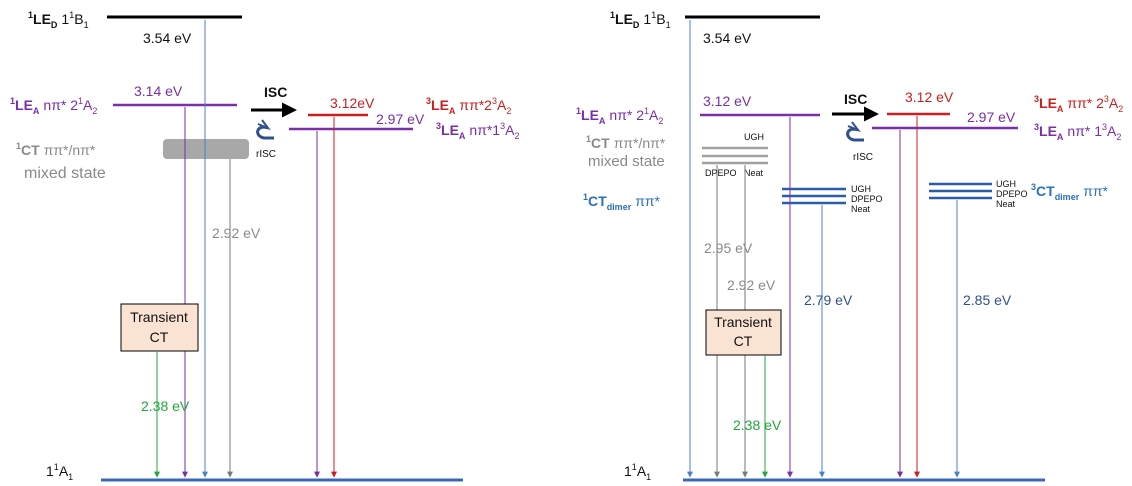 Image resolution: width=1132 pixels, height=486 pixels. What do you see at coordinates (165, 406) in the screenshot?
I see `left-transient-emission: 2.38 eV` at bounding box center [165, 406].